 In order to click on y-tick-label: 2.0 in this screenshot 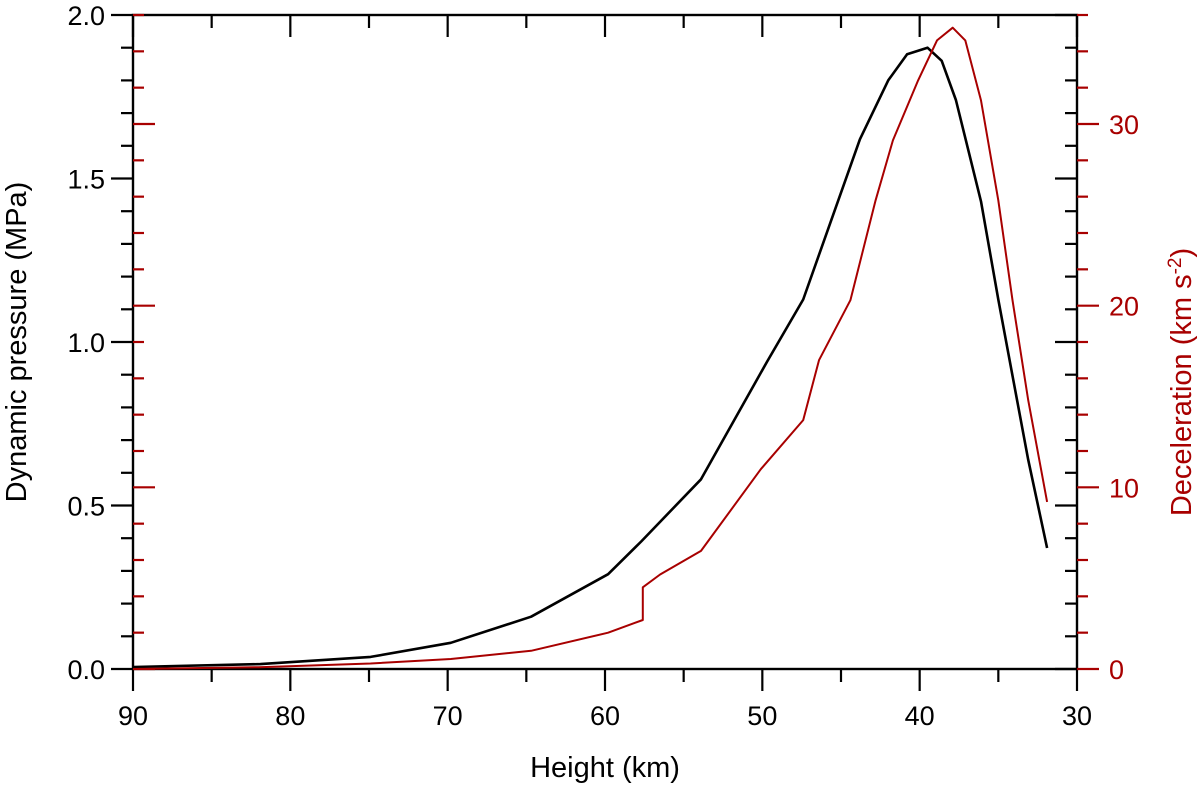, I will do `click(86, 16)`.